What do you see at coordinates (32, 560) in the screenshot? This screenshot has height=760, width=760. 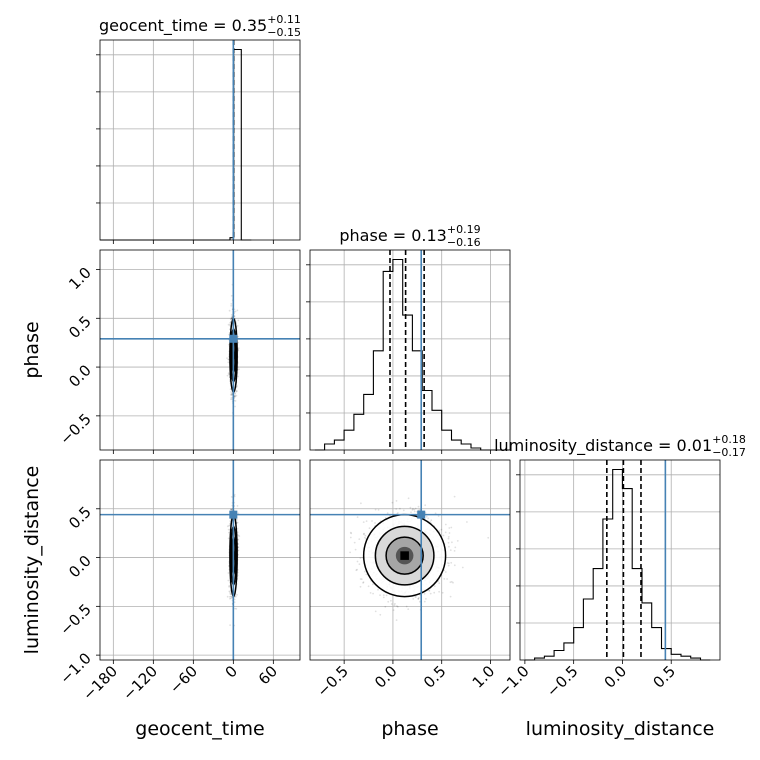 I see `y-axis-label-luminosity-distance: luminosity_distance` at bounding box center [32, 560].